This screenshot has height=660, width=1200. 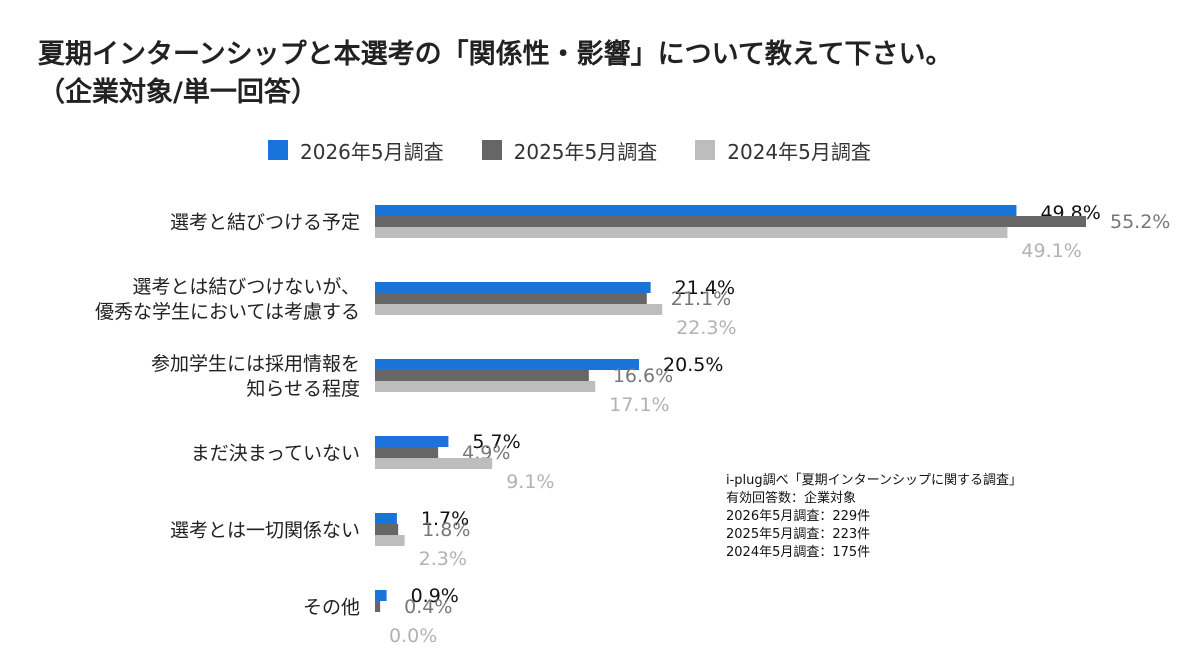 What do you see at coordinates (693, 365) in the screenshot?
I see `data-label: 20.5%` at bounding box center [693, 365].